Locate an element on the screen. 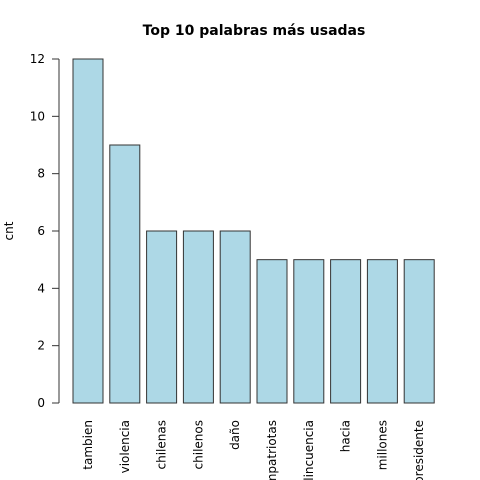  x-tick-label: delincuencia is located at coordinates (309, 450).